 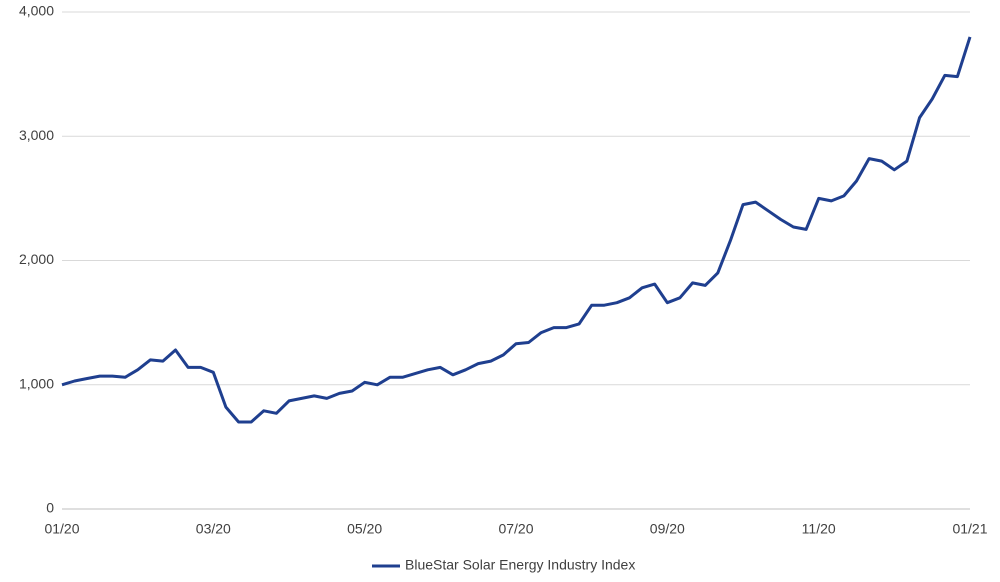 I want to click on x-tick-label: 11/20, so click(x=819, y=529).